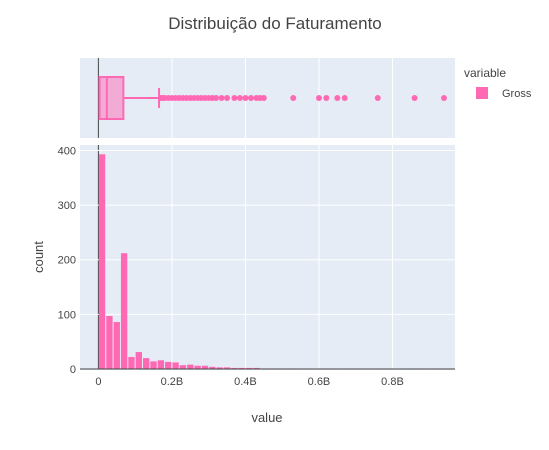 The height and width of the screenshot is (450, 549). What do you see at coordinates (67, 206) in the screenshot?
I see `y-tick-label: 300` at bounding box center [67, 206].